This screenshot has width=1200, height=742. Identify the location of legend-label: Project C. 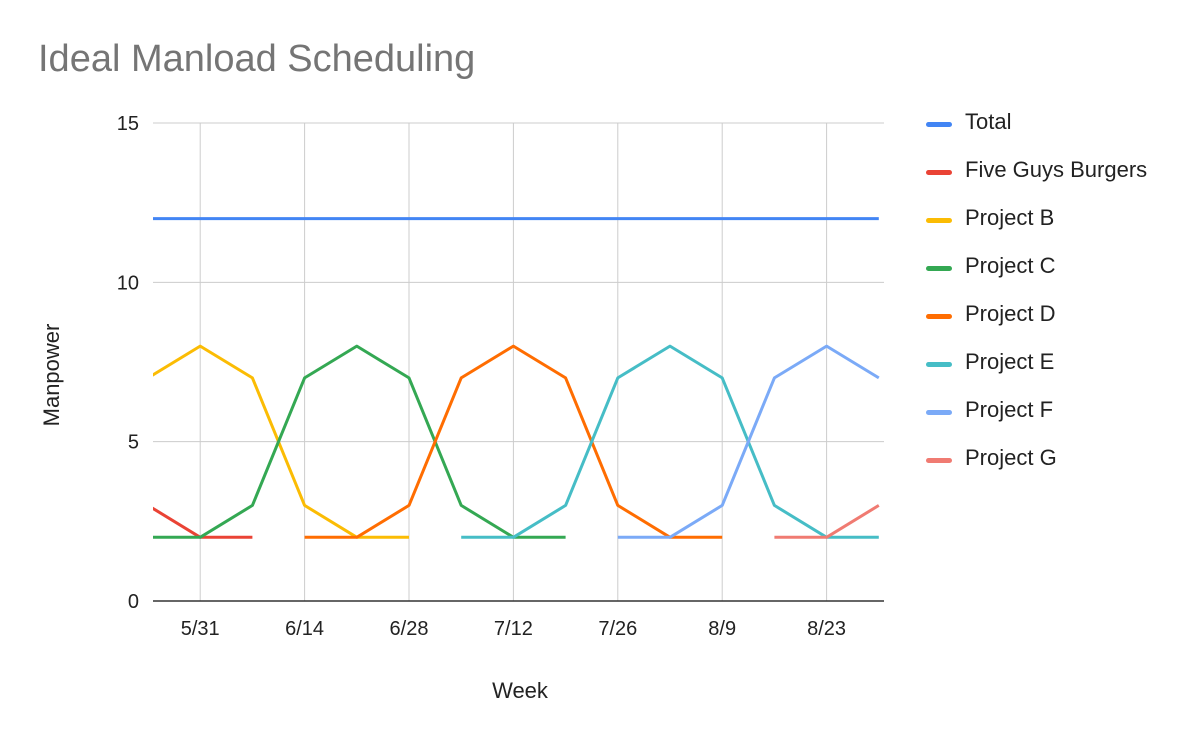
(1010, 265).